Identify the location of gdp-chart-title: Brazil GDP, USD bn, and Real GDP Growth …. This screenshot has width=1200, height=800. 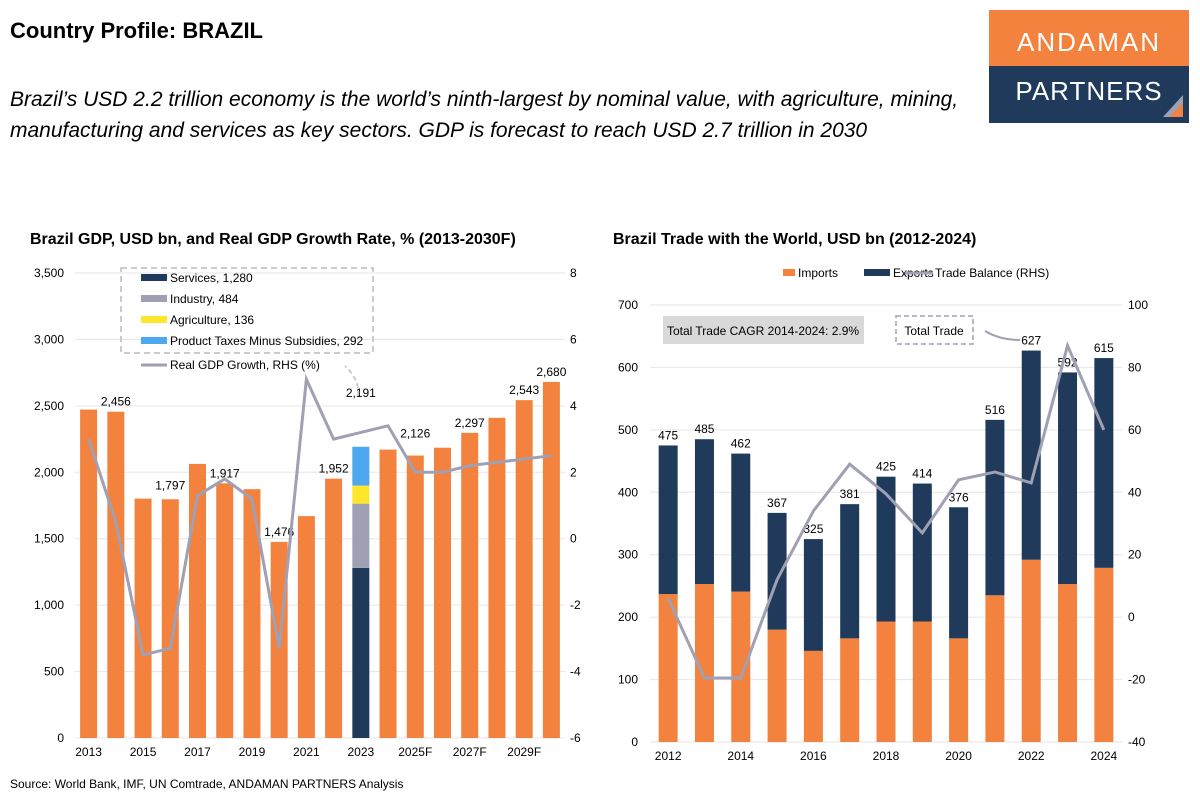
(273, 239).